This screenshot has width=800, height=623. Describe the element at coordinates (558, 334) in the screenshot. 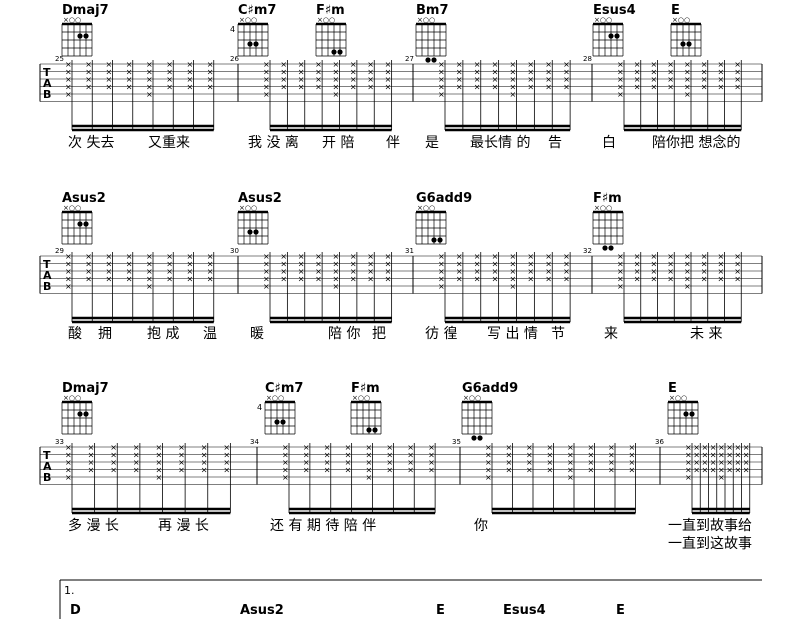

I see `lyric: 节` at that location.